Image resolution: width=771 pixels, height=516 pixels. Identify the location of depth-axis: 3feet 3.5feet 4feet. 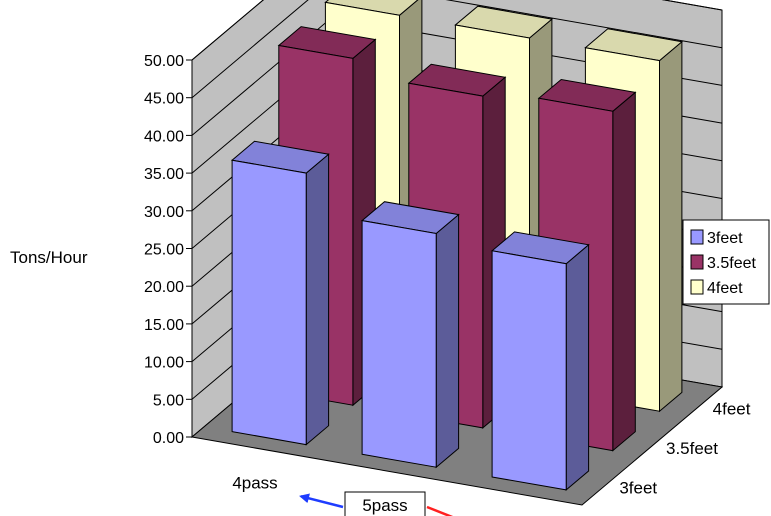
(684, 449).